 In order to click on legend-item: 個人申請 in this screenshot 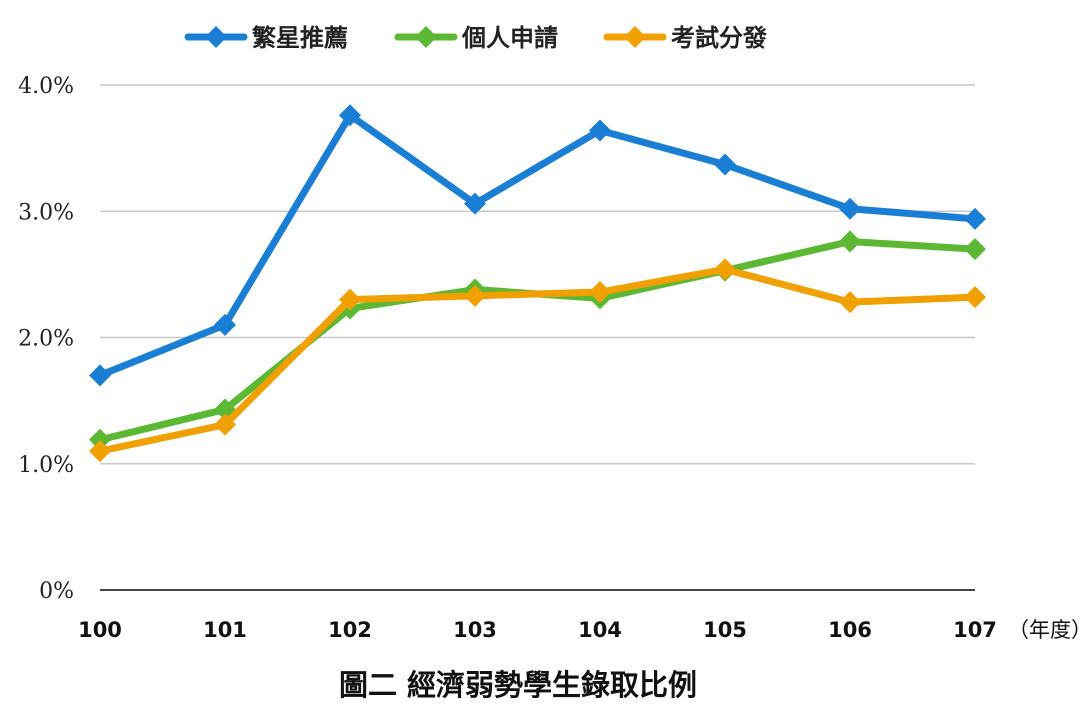, I will do `click(476, 38)`.